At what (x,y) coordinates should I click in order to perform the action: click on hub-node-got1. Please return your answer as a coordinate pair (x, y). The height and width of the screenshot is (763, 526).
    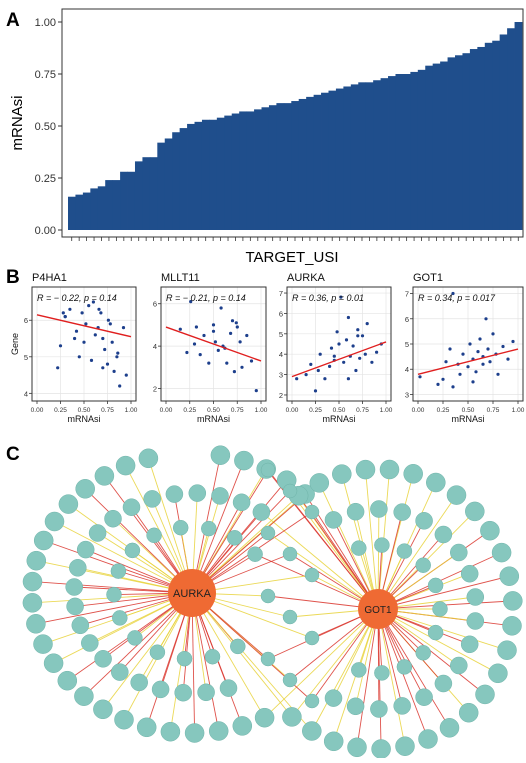
    Looking at the image, I should click on (378, 609).